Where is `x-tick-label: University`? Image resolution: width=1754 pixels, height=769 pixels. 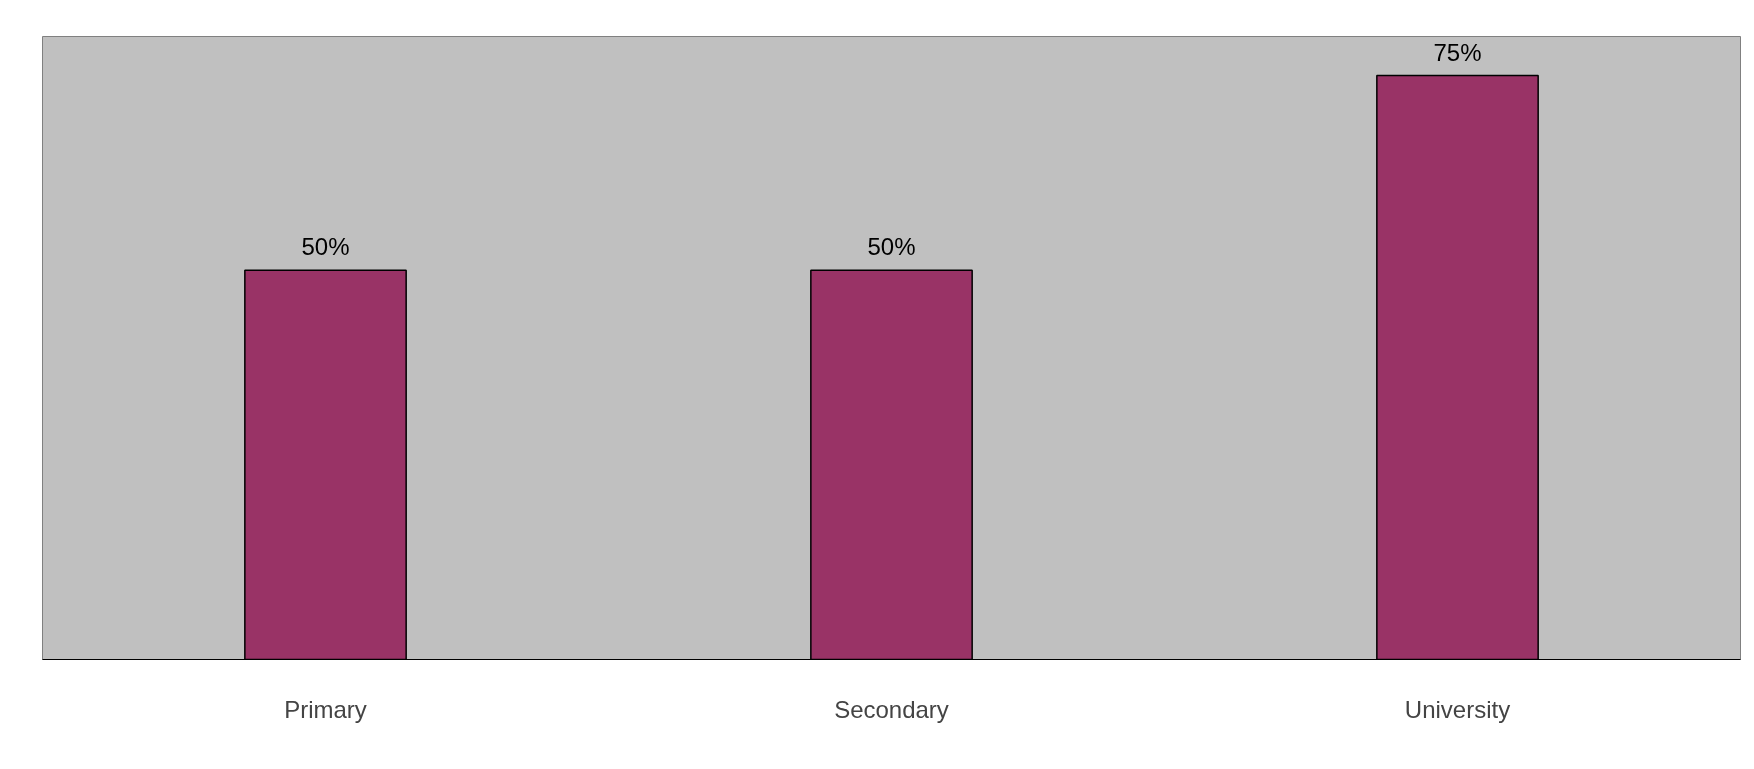
x-tick-label: University is located at coordinates (1457, 709).